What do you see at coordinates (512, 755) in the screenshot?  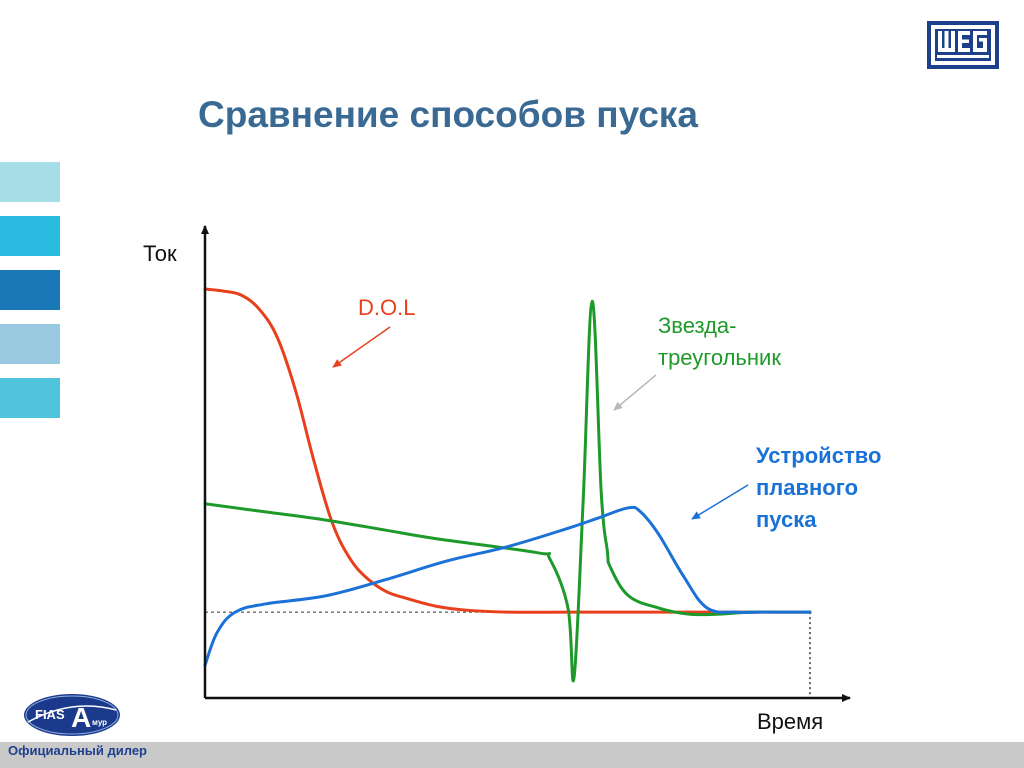 I see `footer-strip` at bounding box center [512, 755].